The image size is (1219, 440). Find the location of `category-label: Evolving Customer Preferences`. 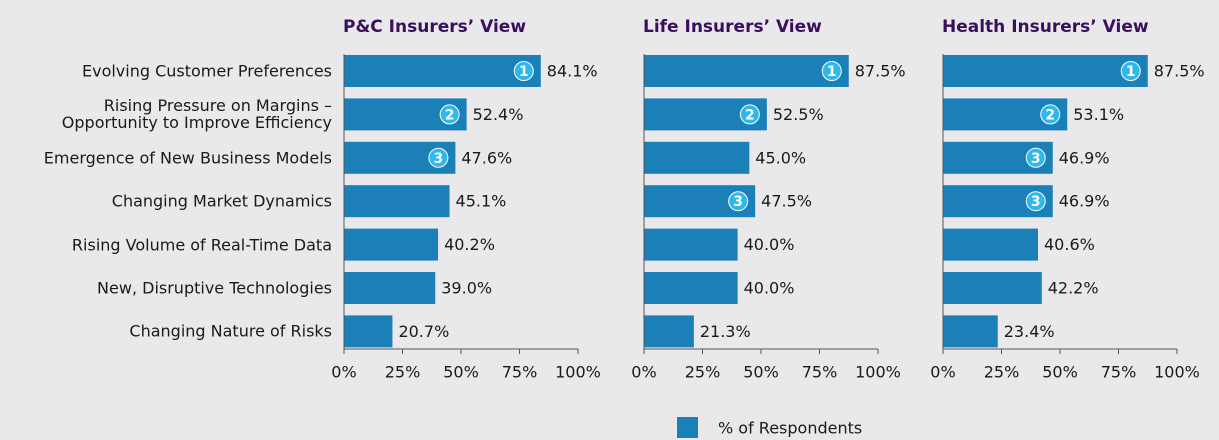

category-label: Evolving Customer Preferences is located at coordinates (206, 71).